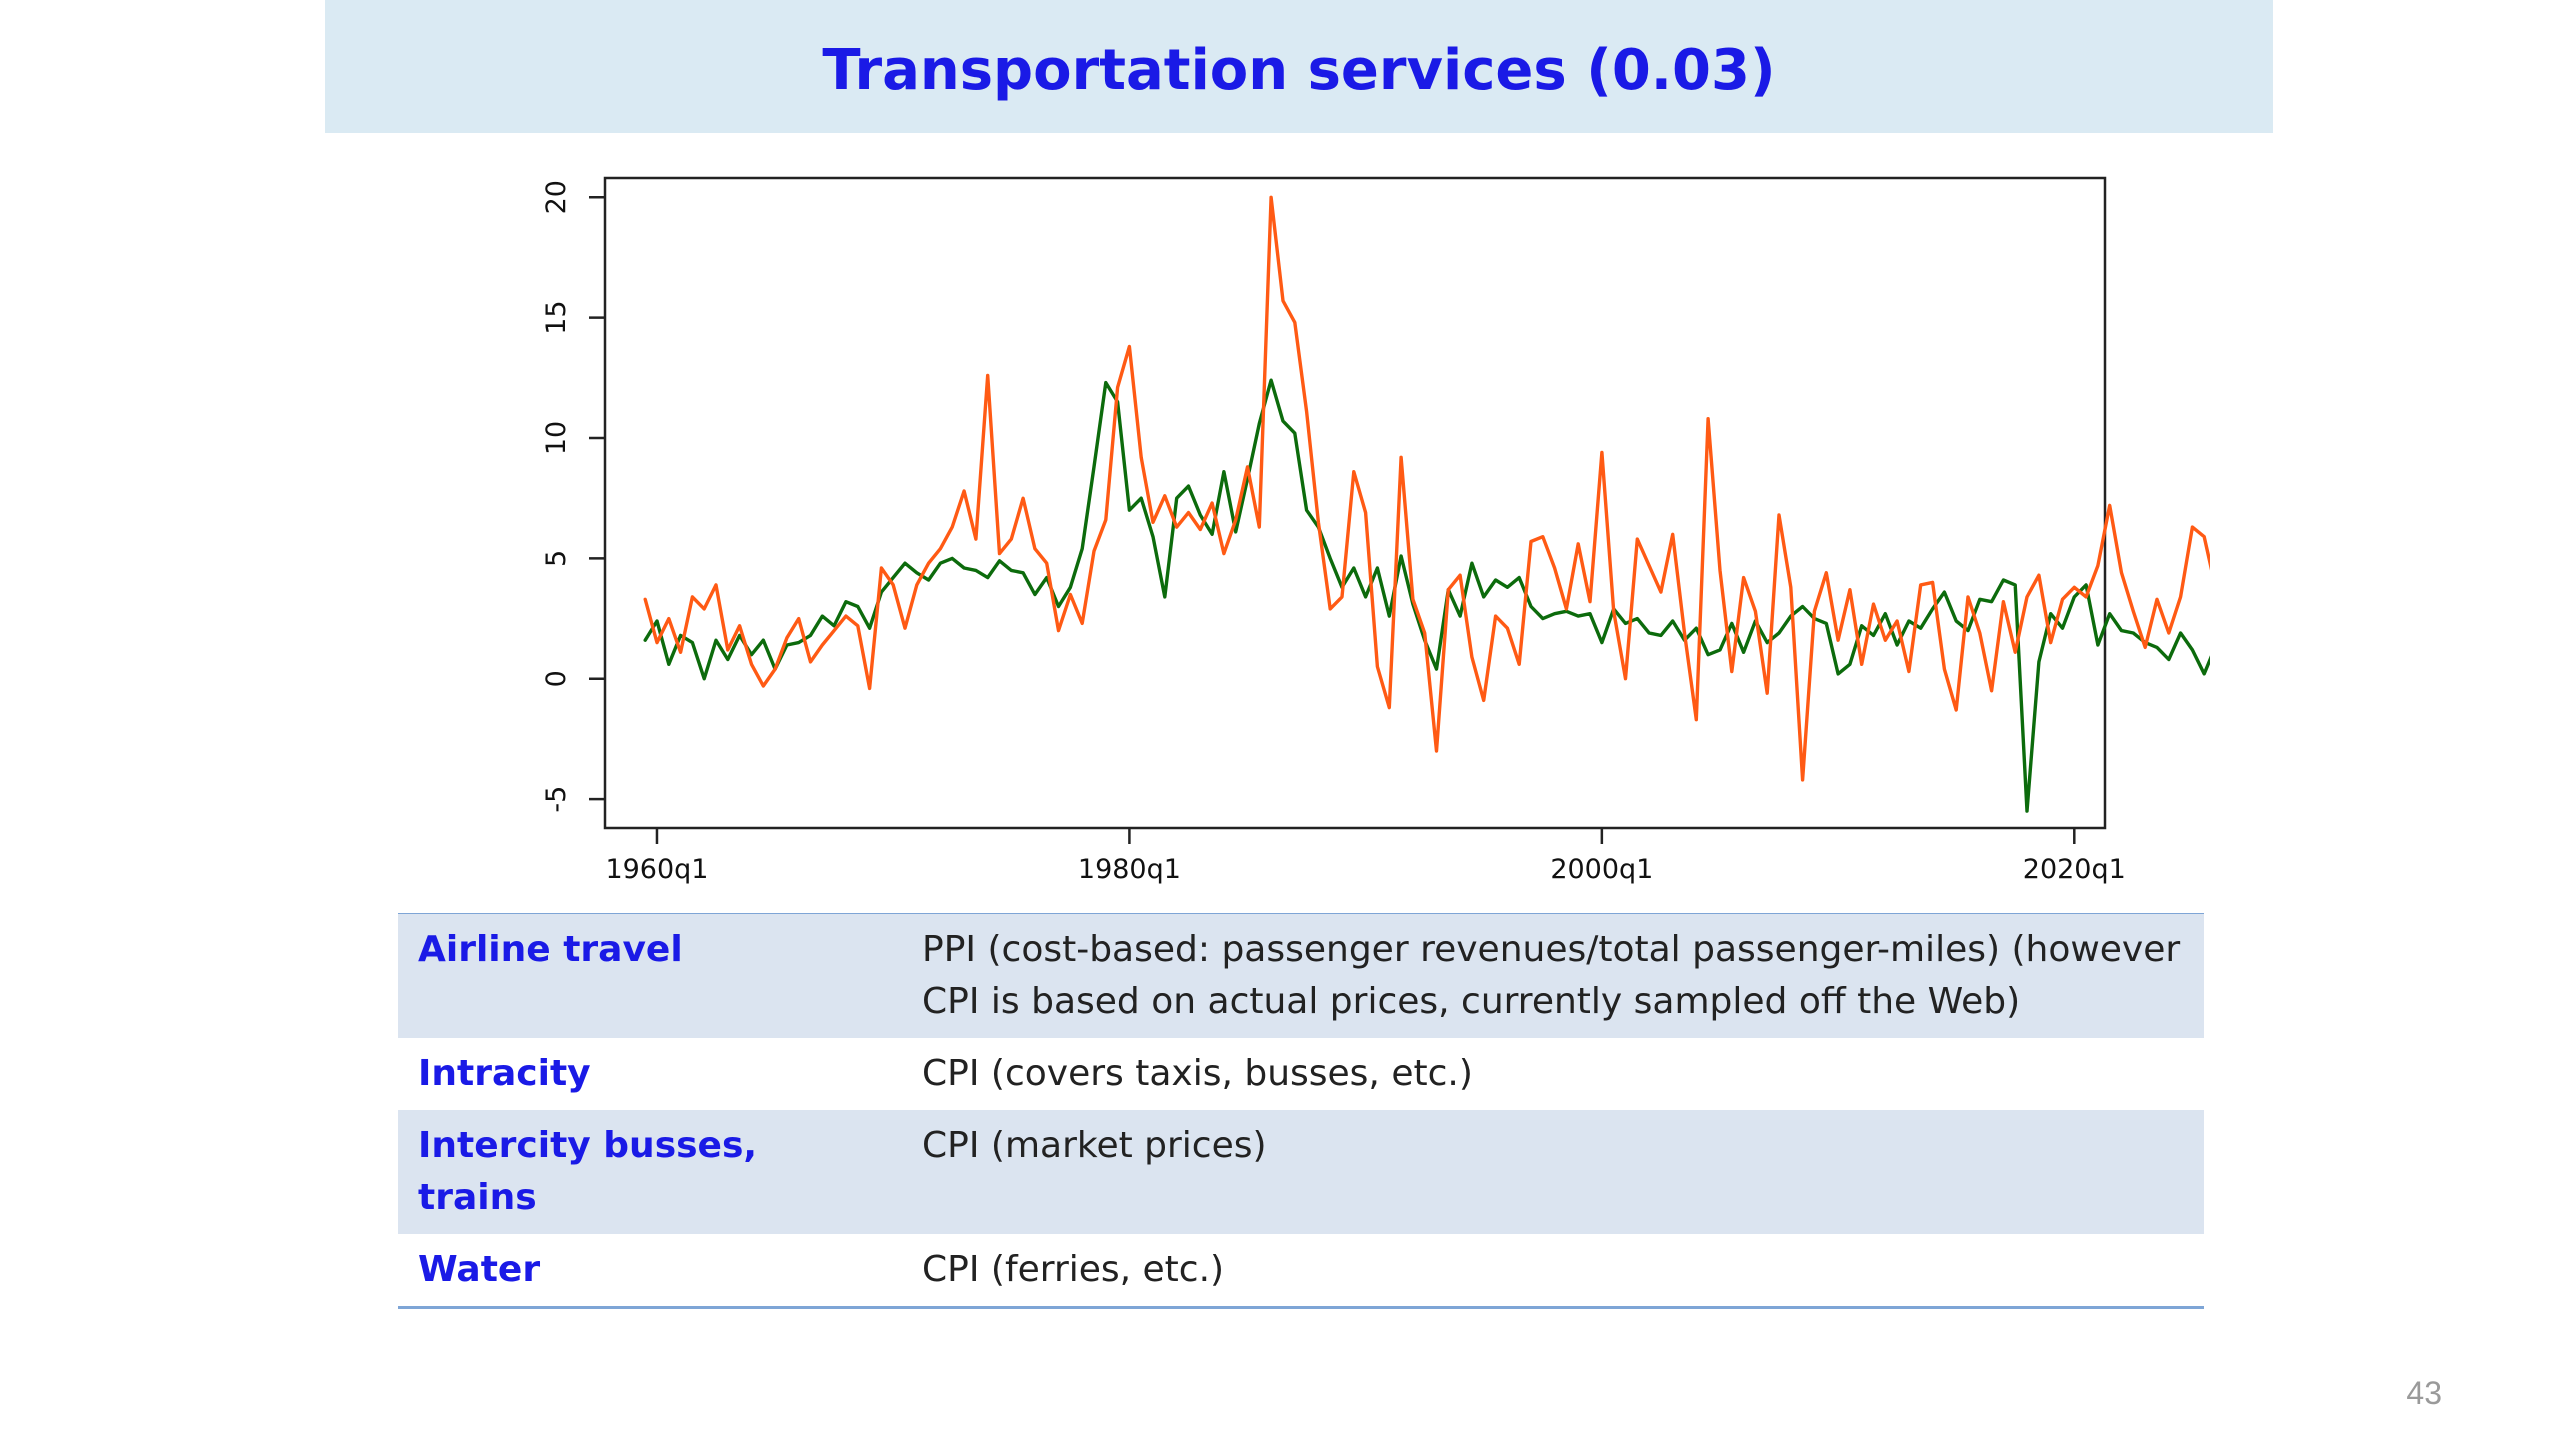 Image resolution: width=2560 pixels, height=1440 pixels. I want to click on y-tick-label: 20, so click(556, 197).